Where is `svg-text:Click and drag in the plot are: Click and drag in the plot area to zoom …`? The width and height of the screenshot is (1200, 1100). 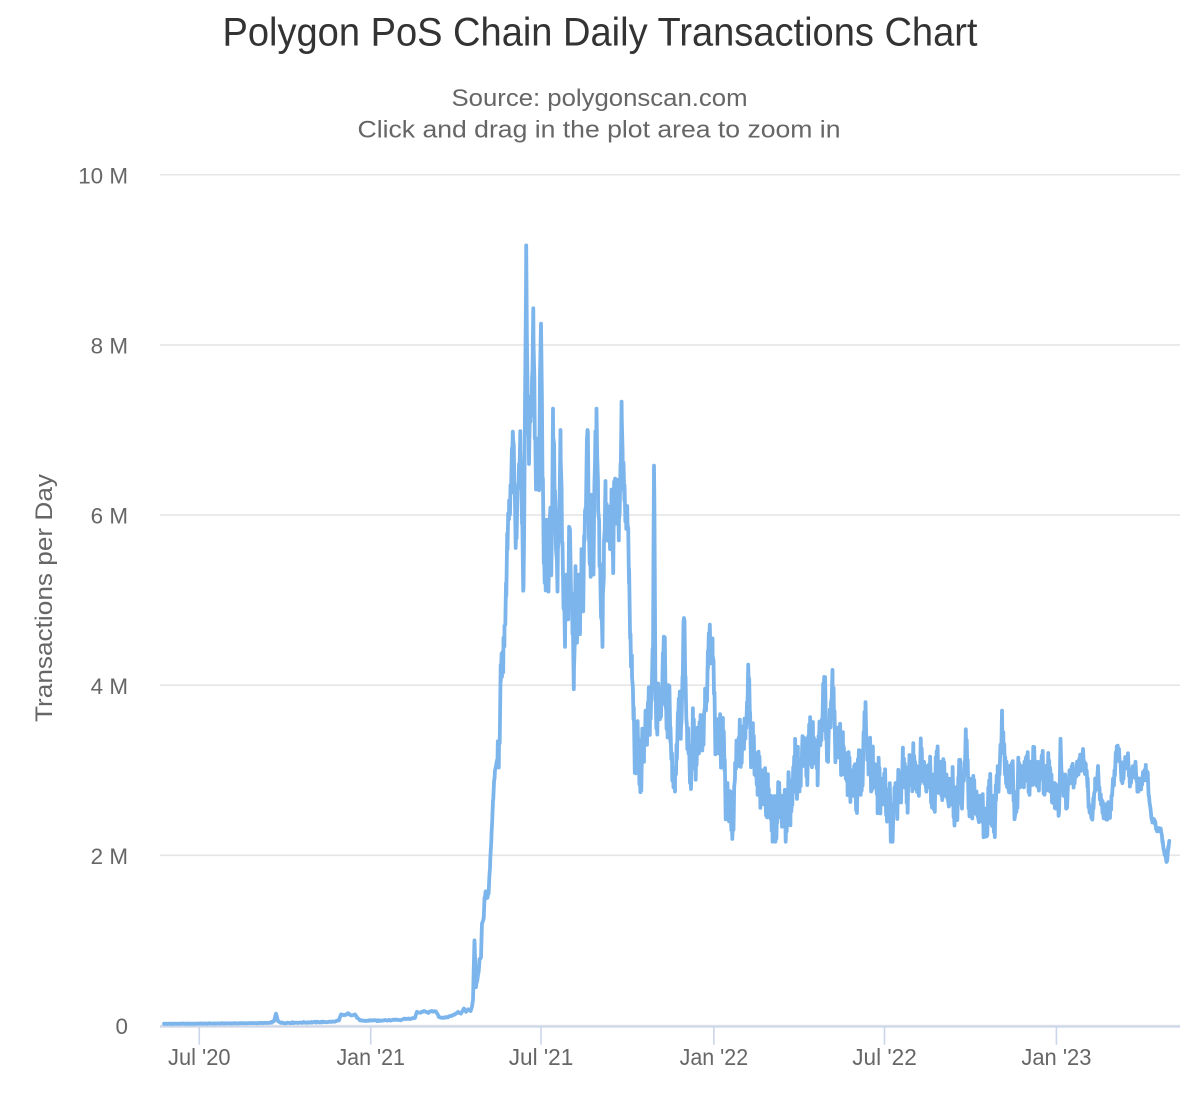
svg-text:Click and drag in the plot are: Click and drag in the plot area to zoom … is located at coordinates (599, 130).